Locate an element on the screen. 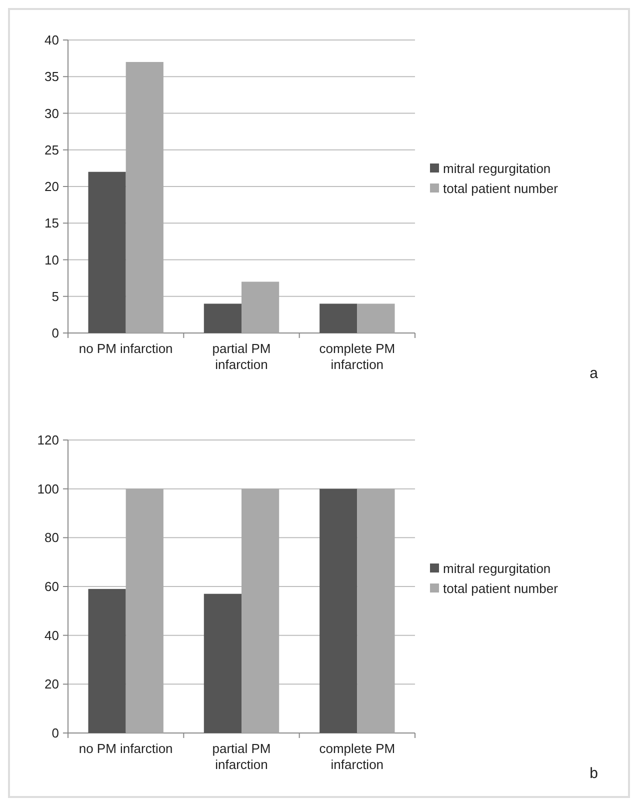 Image resolution: width=638 pixels, height=807 pixels. y-tick-label: 25 is located at coordinates (51, 150).